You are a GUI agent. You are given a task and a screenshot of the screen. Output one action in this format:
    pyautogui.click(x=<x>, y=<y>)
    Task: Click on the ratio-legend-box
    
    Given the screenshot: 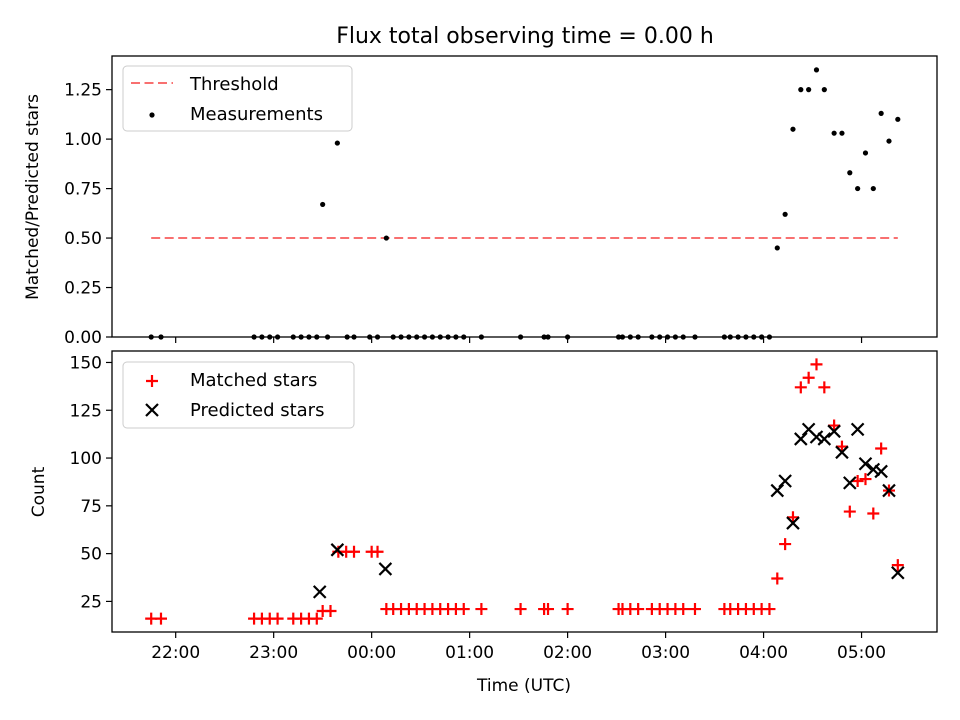 What is the action you would take?
    pyautogui.click(x=237, y=98)
    